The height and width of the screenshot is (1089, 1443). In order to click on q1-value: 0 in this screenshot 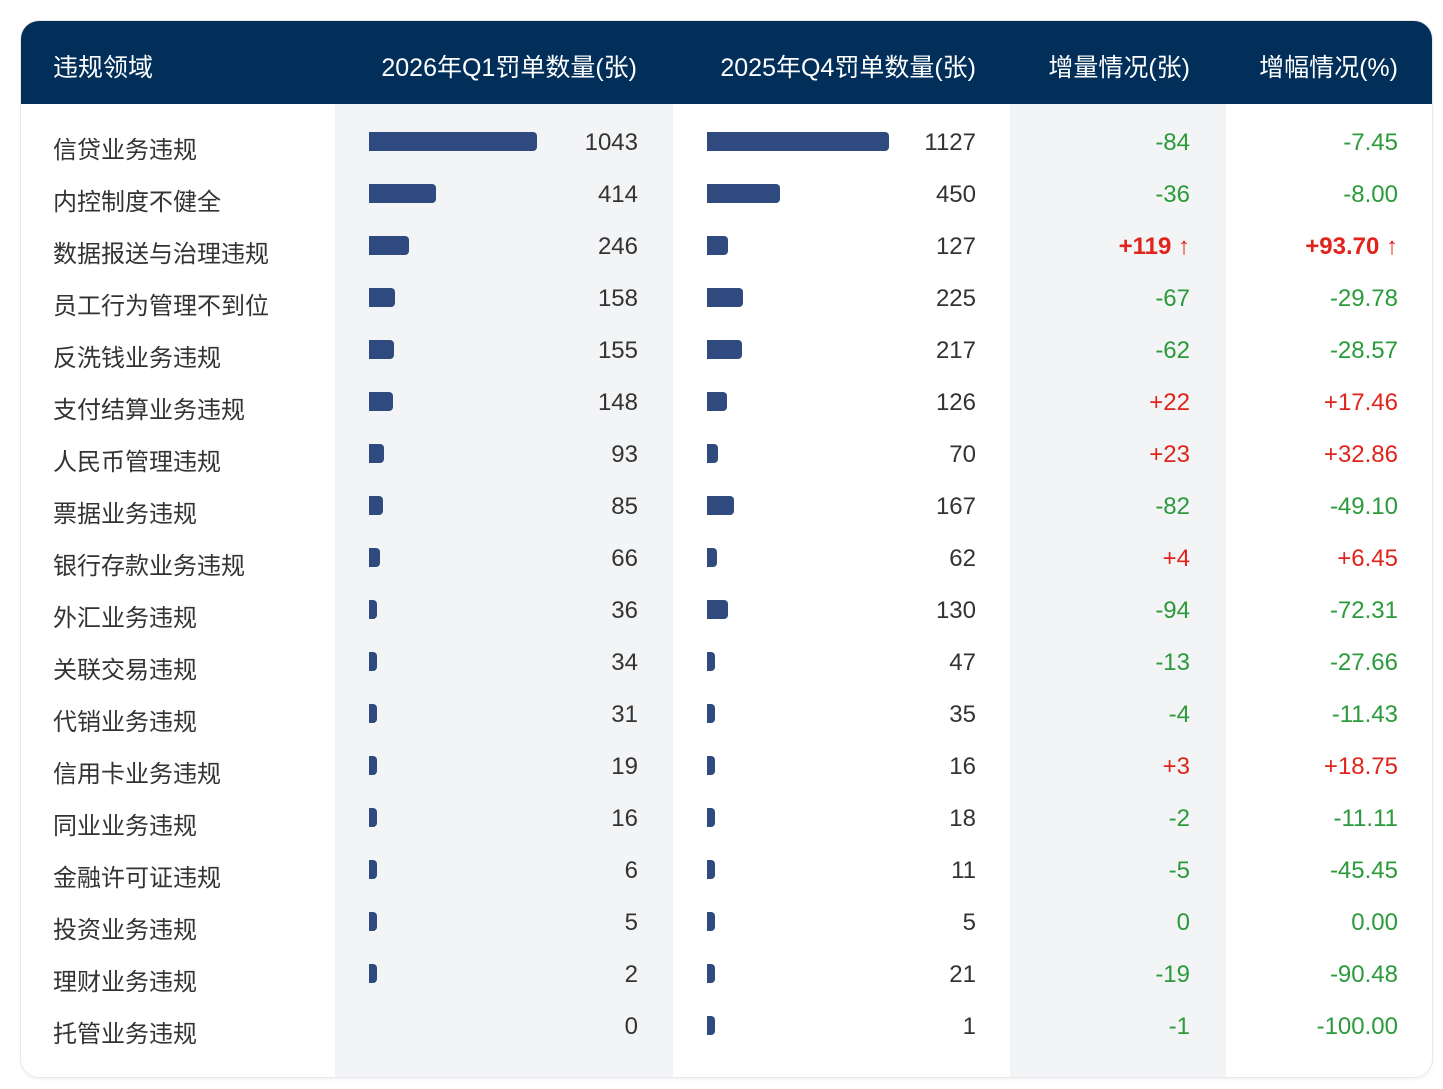, I will do `click(631, 1026)`.